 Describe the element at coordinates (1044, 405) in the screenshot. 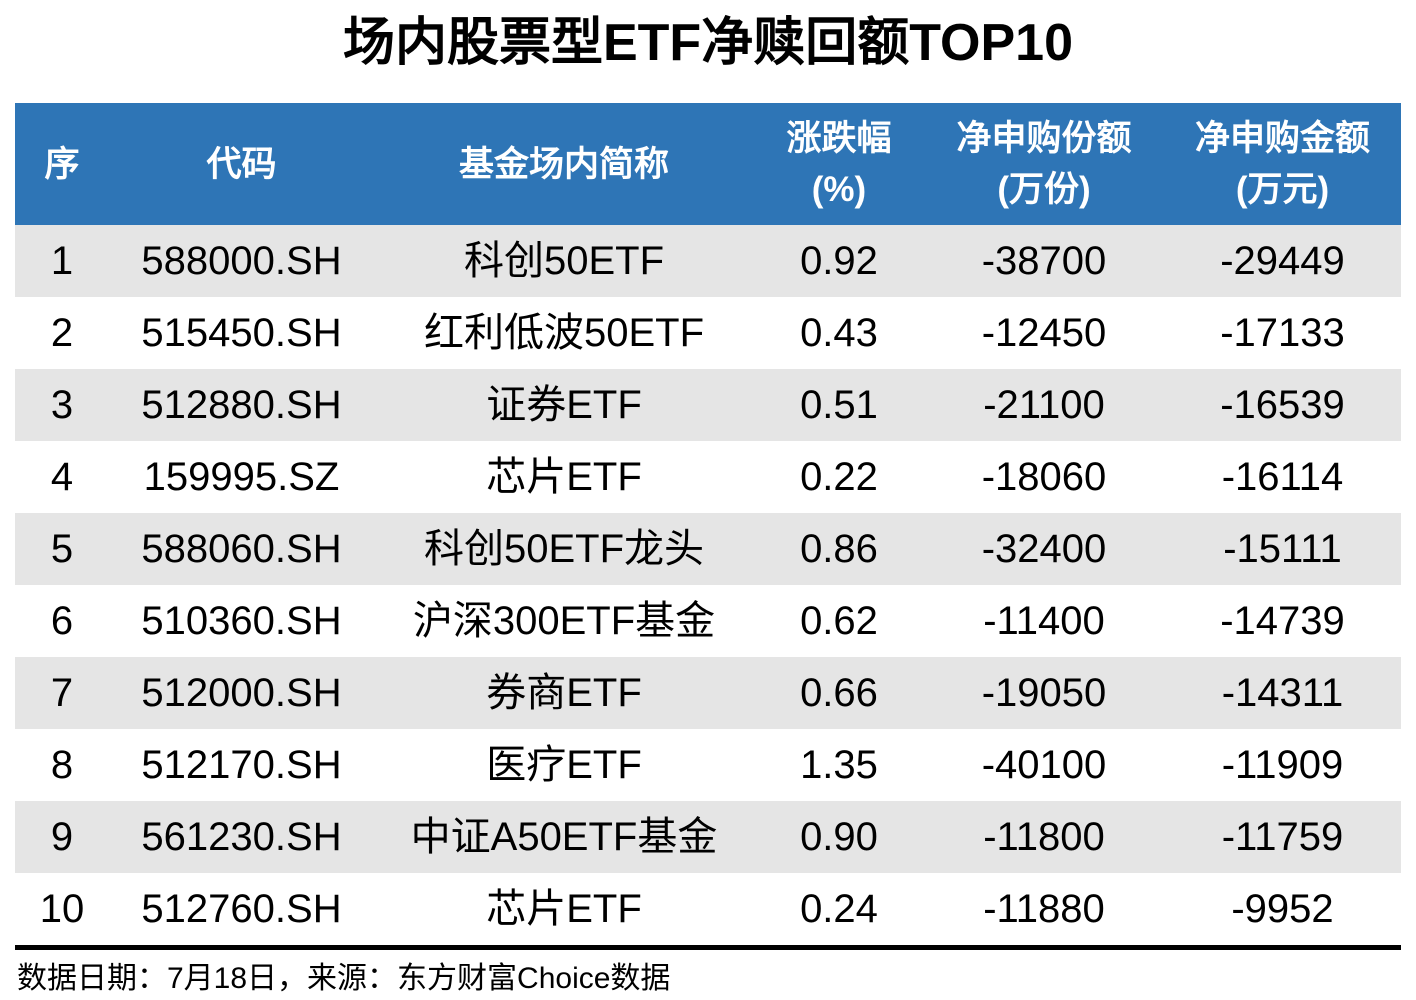

I see `cell-net_shares: -21100` at that location.